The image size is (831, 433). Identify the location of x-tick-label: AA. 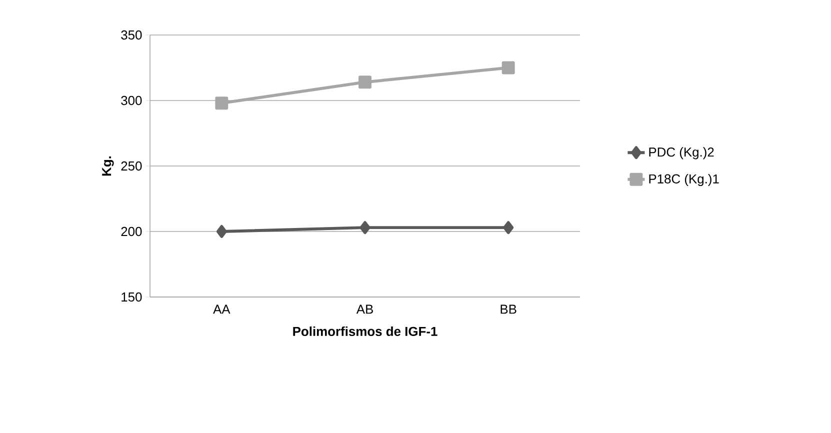
(221, 309).